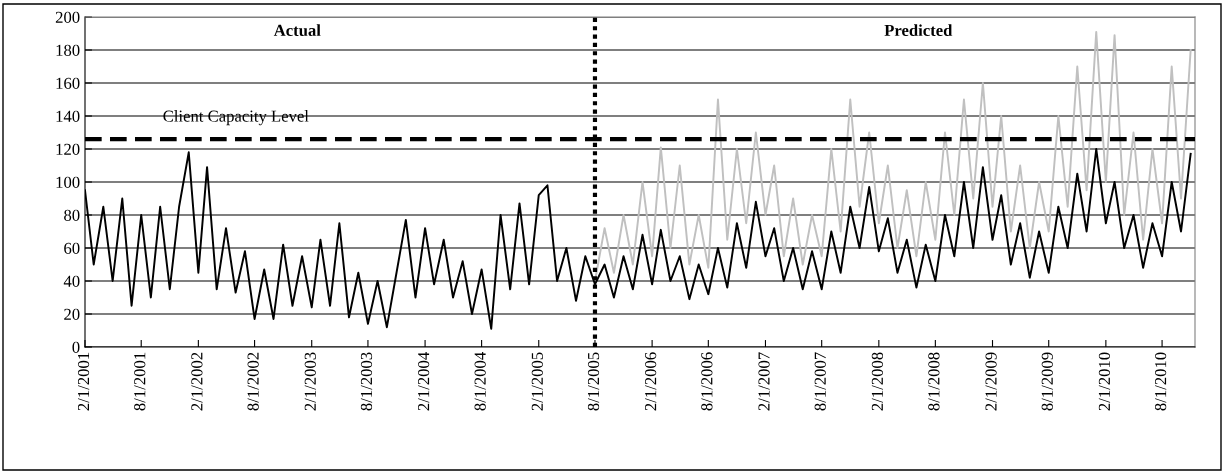  I want to click on annotation: Predicted, so click(918, 30).